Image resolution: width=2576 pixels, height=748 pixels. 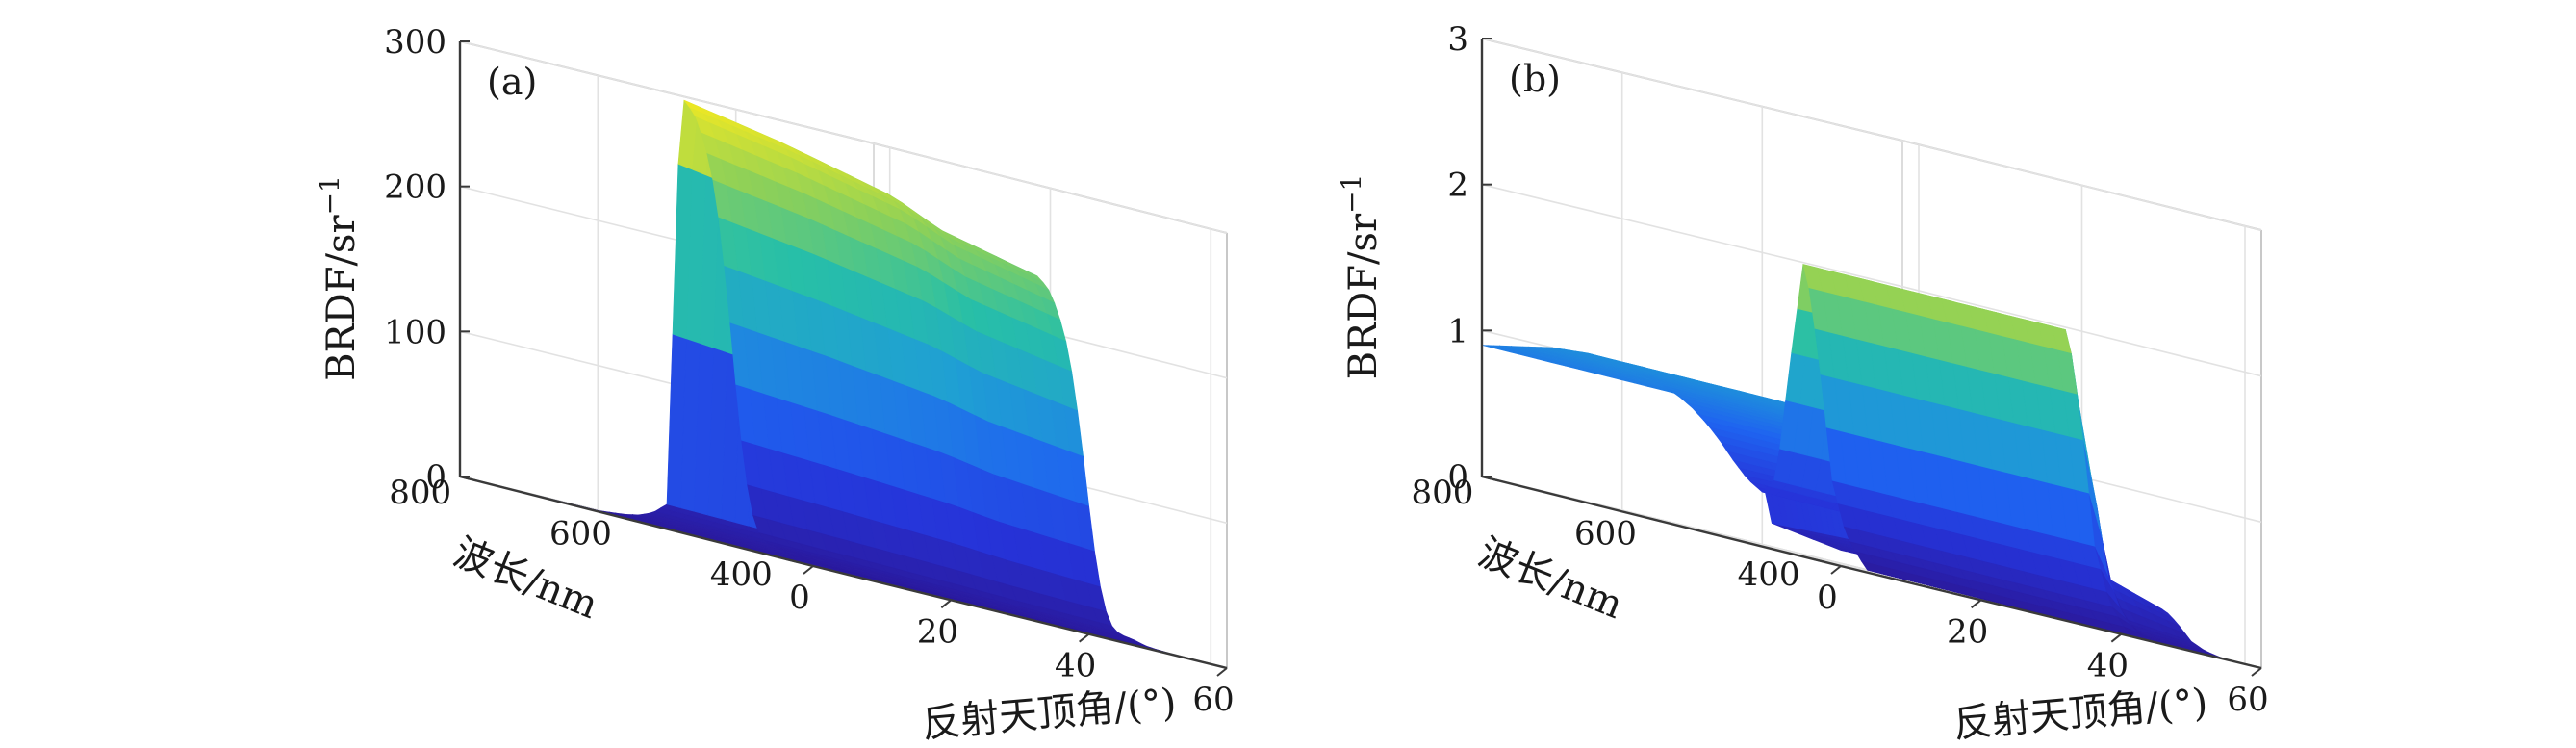 What do you see at coordinates (1457, 186) in the screenshot?
I see `z-tick-label: 2` at bounding box center [1457, 186].